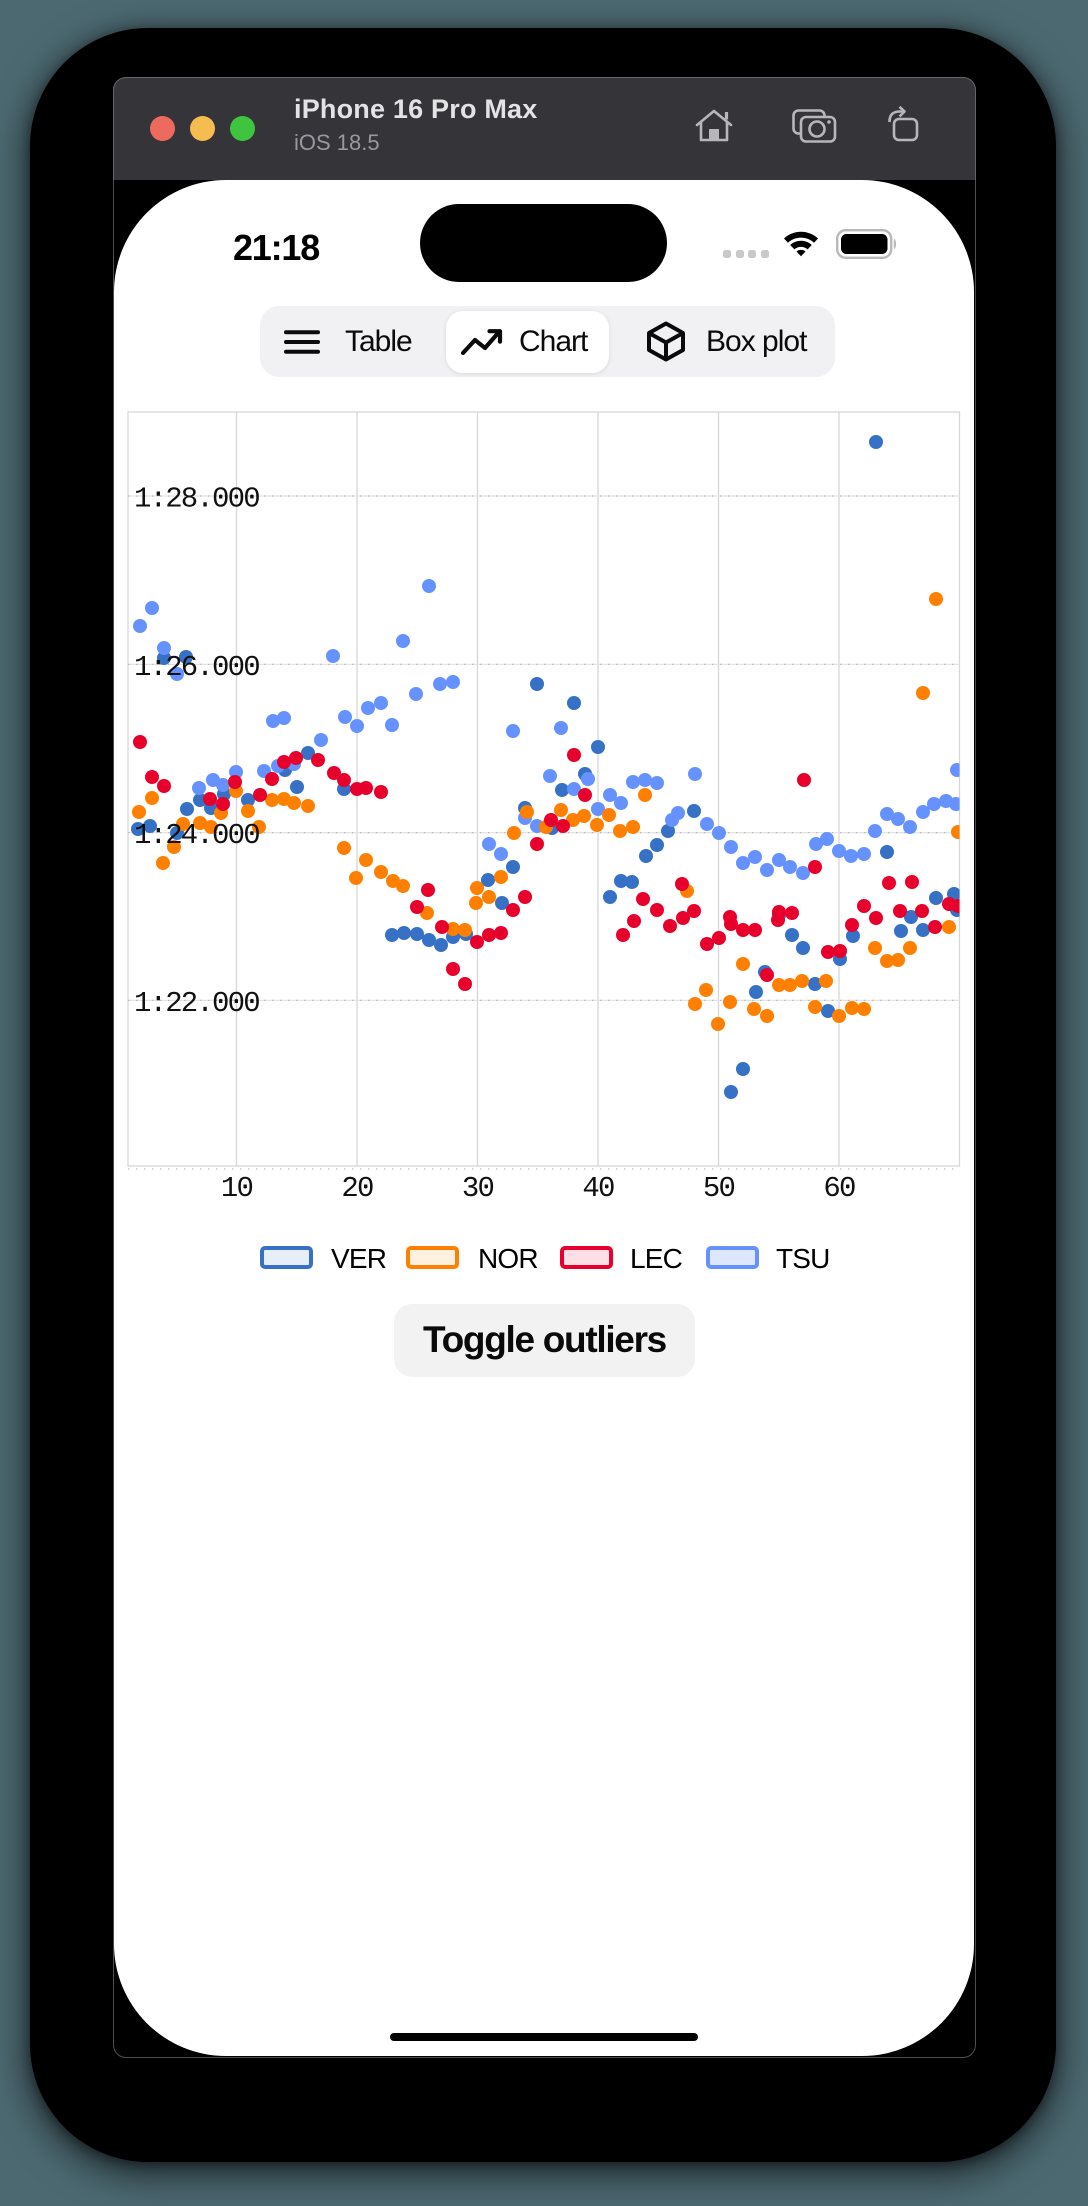 The height and width of the screenshot is (2206, 1088). Describe the element at coordinates (196, 499) in the screenshot. I see `svg-text: 1:28.000` at that location.